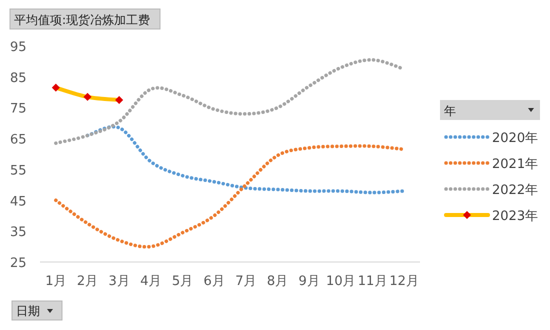 This screenshot has height=330, width=550. Describe the element at coordinates (214, 281) in the screenshot. I see `x-tick-label: 6月` at that location.